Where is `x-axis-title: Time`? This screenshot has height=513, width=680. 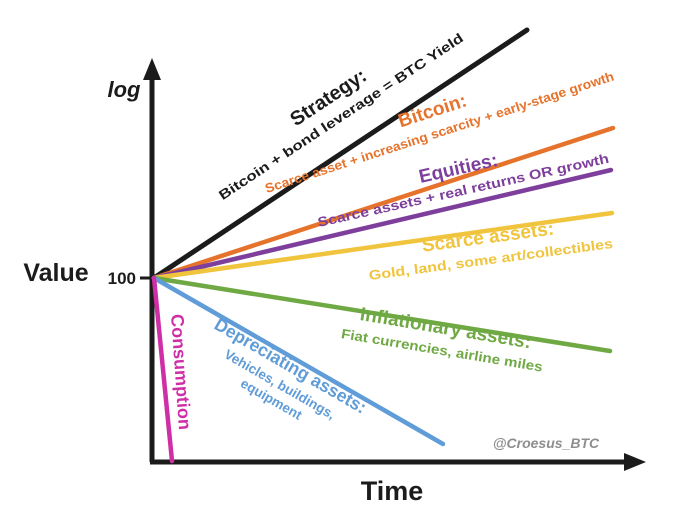 x-axis-title: Time is located at coordinates (392, 491).